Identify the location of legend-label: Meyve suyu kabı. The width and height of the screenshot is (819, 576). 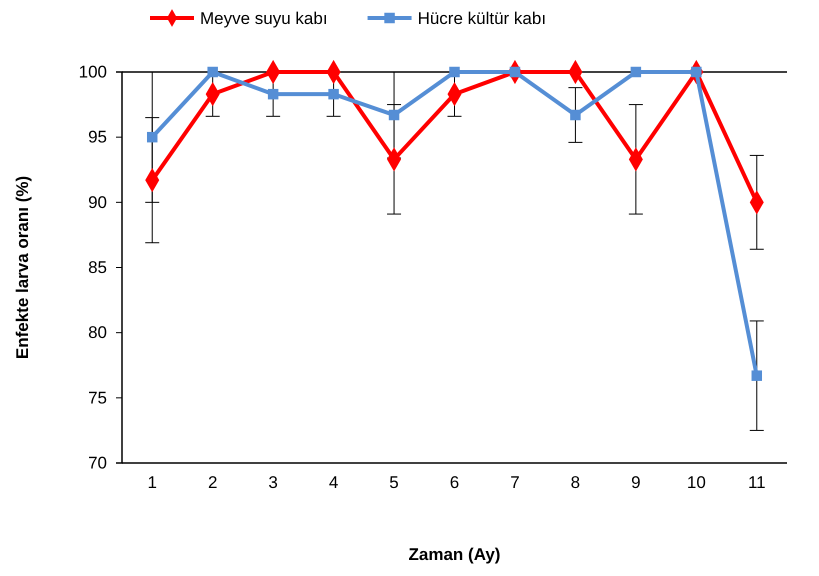
(264, 18).